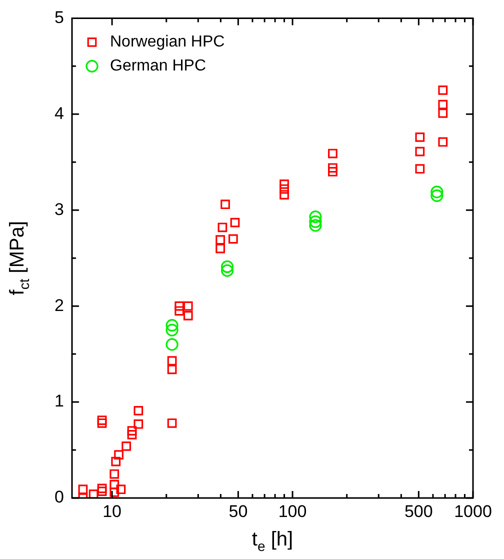 The width and height of the screenshot is (504, 559). Describe the element at coordinates (112, 511) in the screenshot. I see `x-tick-label: 10` at that location.